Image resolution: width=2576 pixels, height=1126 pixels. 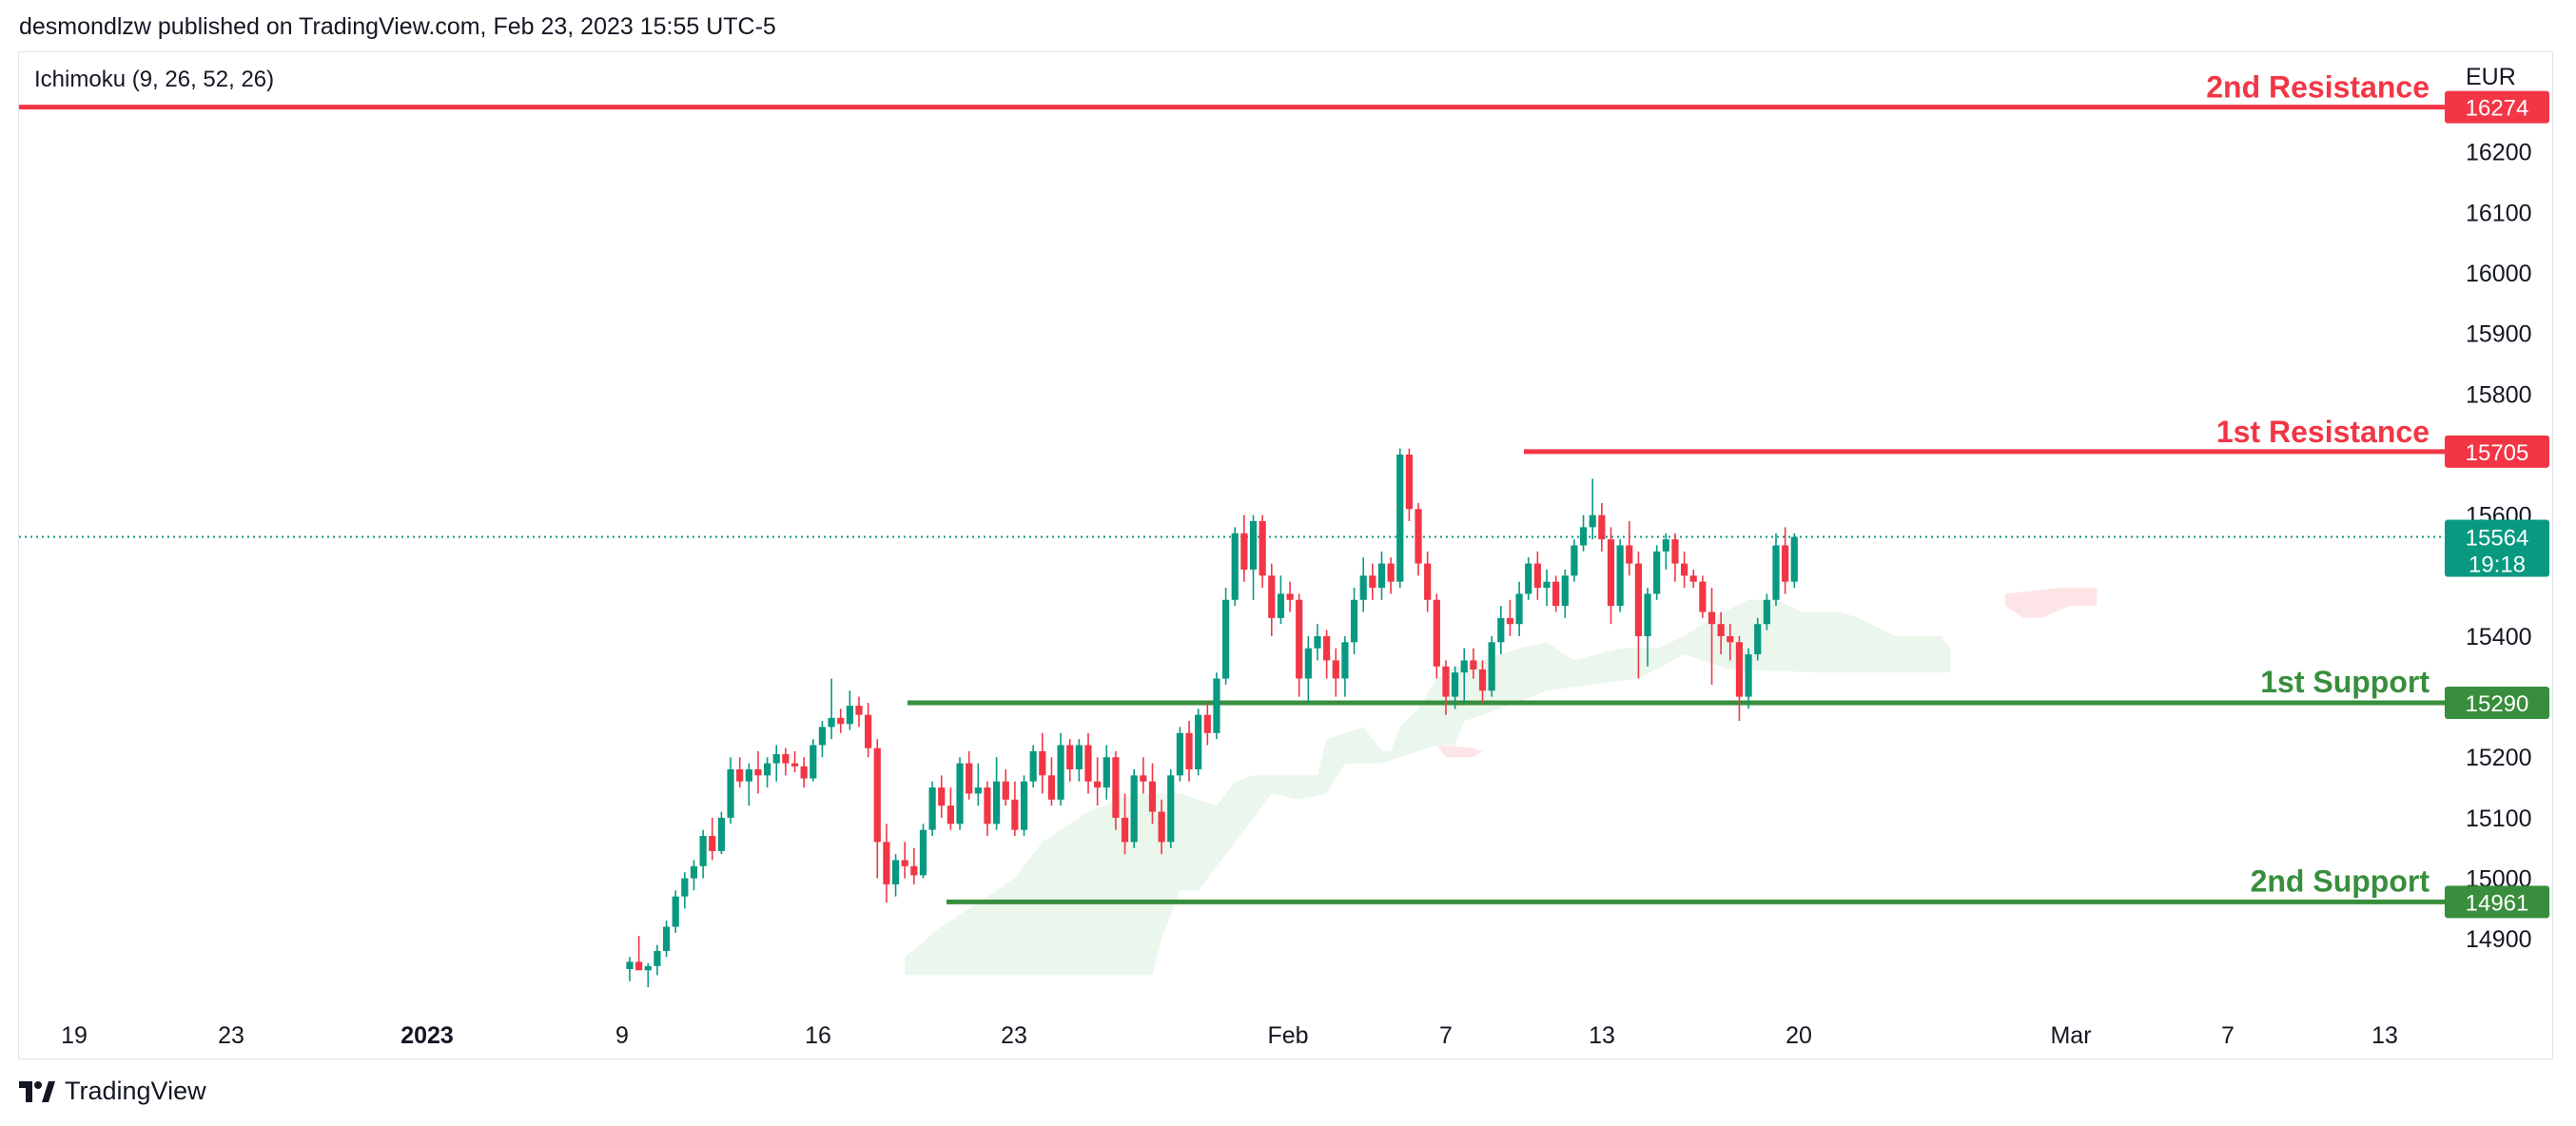 I want to click on indicator-legend: Ichimoku (9, 26, 52, 26), so click(x=154, y=80).